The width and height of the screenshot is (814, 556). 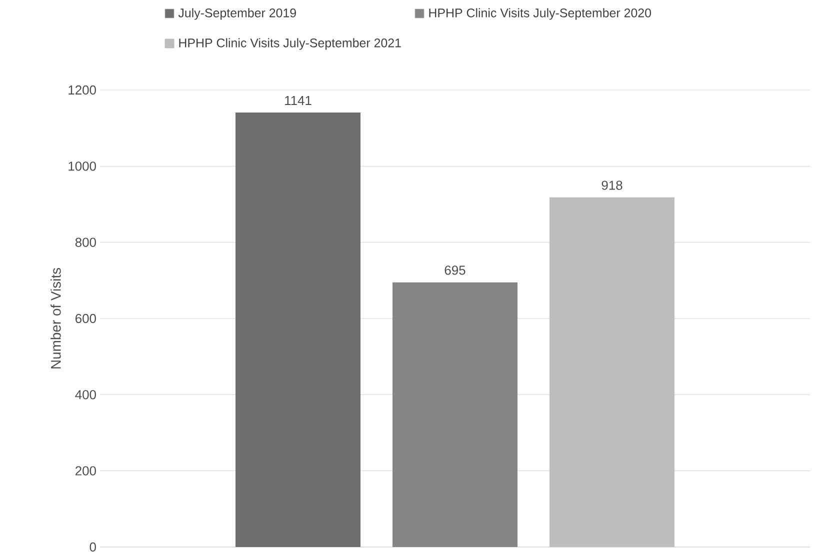 I want to click on y-tick-label: 200, so click(x=86, y=471).